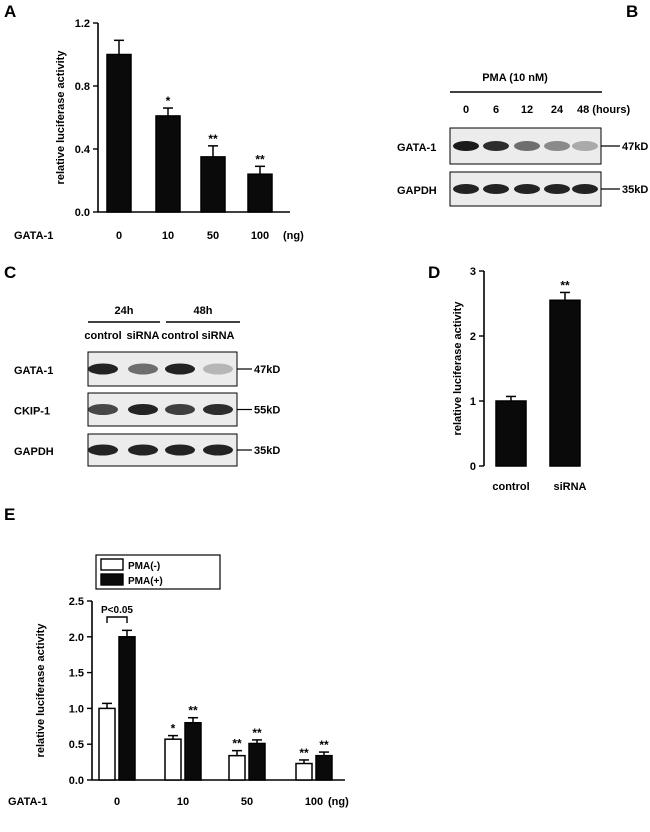  What do you see at coordinates (267, 411) in the screenshot?
I see `size-label: 55kD` at bounding box center [267, 411].